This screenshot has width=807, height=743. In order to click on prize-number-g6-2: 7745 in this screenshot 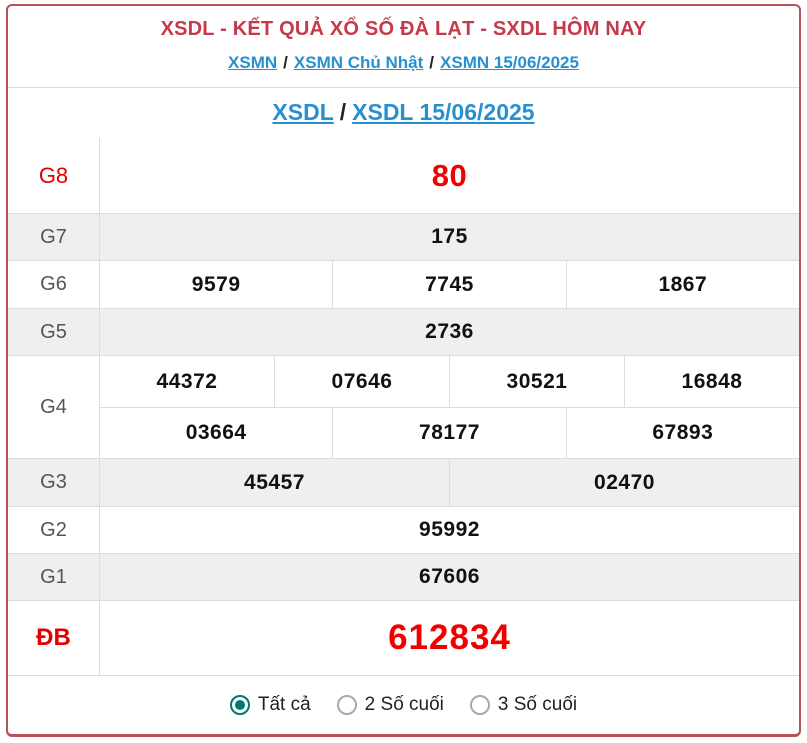, I will do `click(448, 284)`.